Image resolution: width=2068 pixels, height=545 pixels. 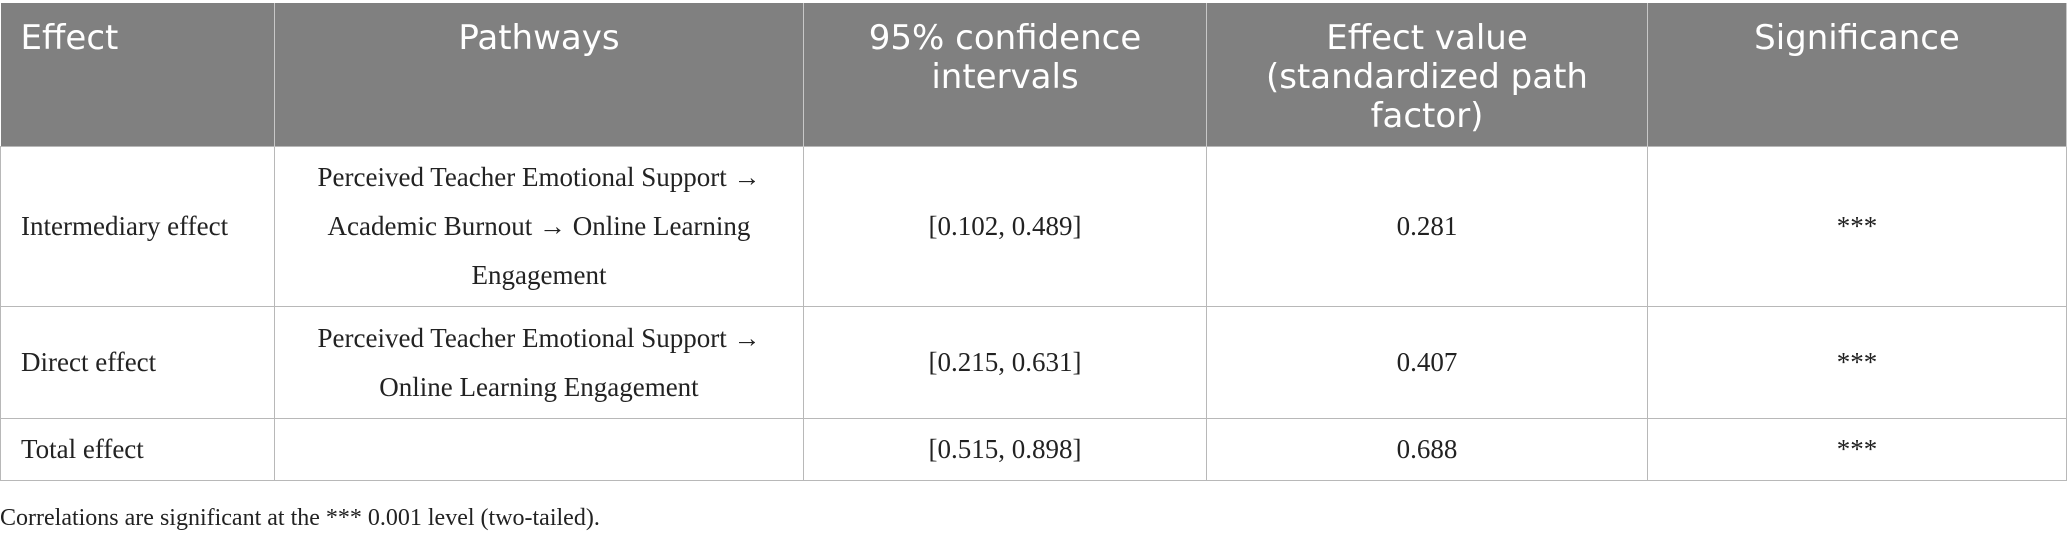 I want to click on table-row: Total effect [0.515, 0.898] 0.688 ***, so click(x=1033, y=449).